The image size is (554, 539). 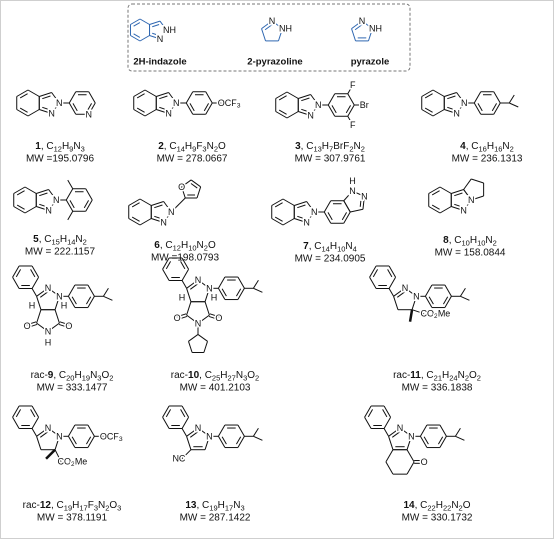 What do you see at coordinates (46, 505) in the screenshot?
I see `compound-number: 12` at bounding box center [46, 505].